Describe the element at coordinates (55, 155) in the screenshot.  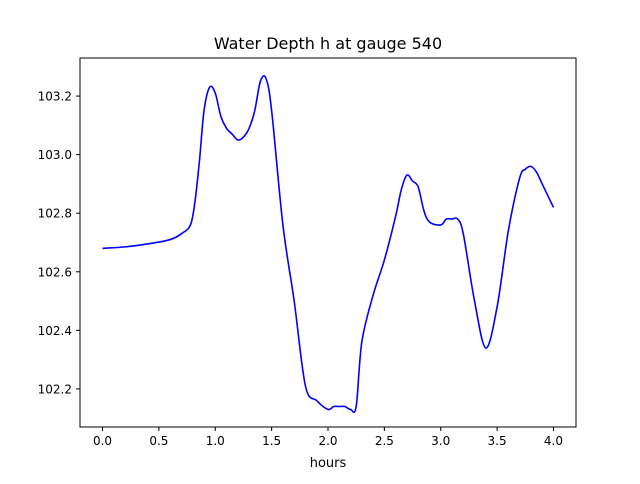
I see `y-tick-label: 103.0` at that location.